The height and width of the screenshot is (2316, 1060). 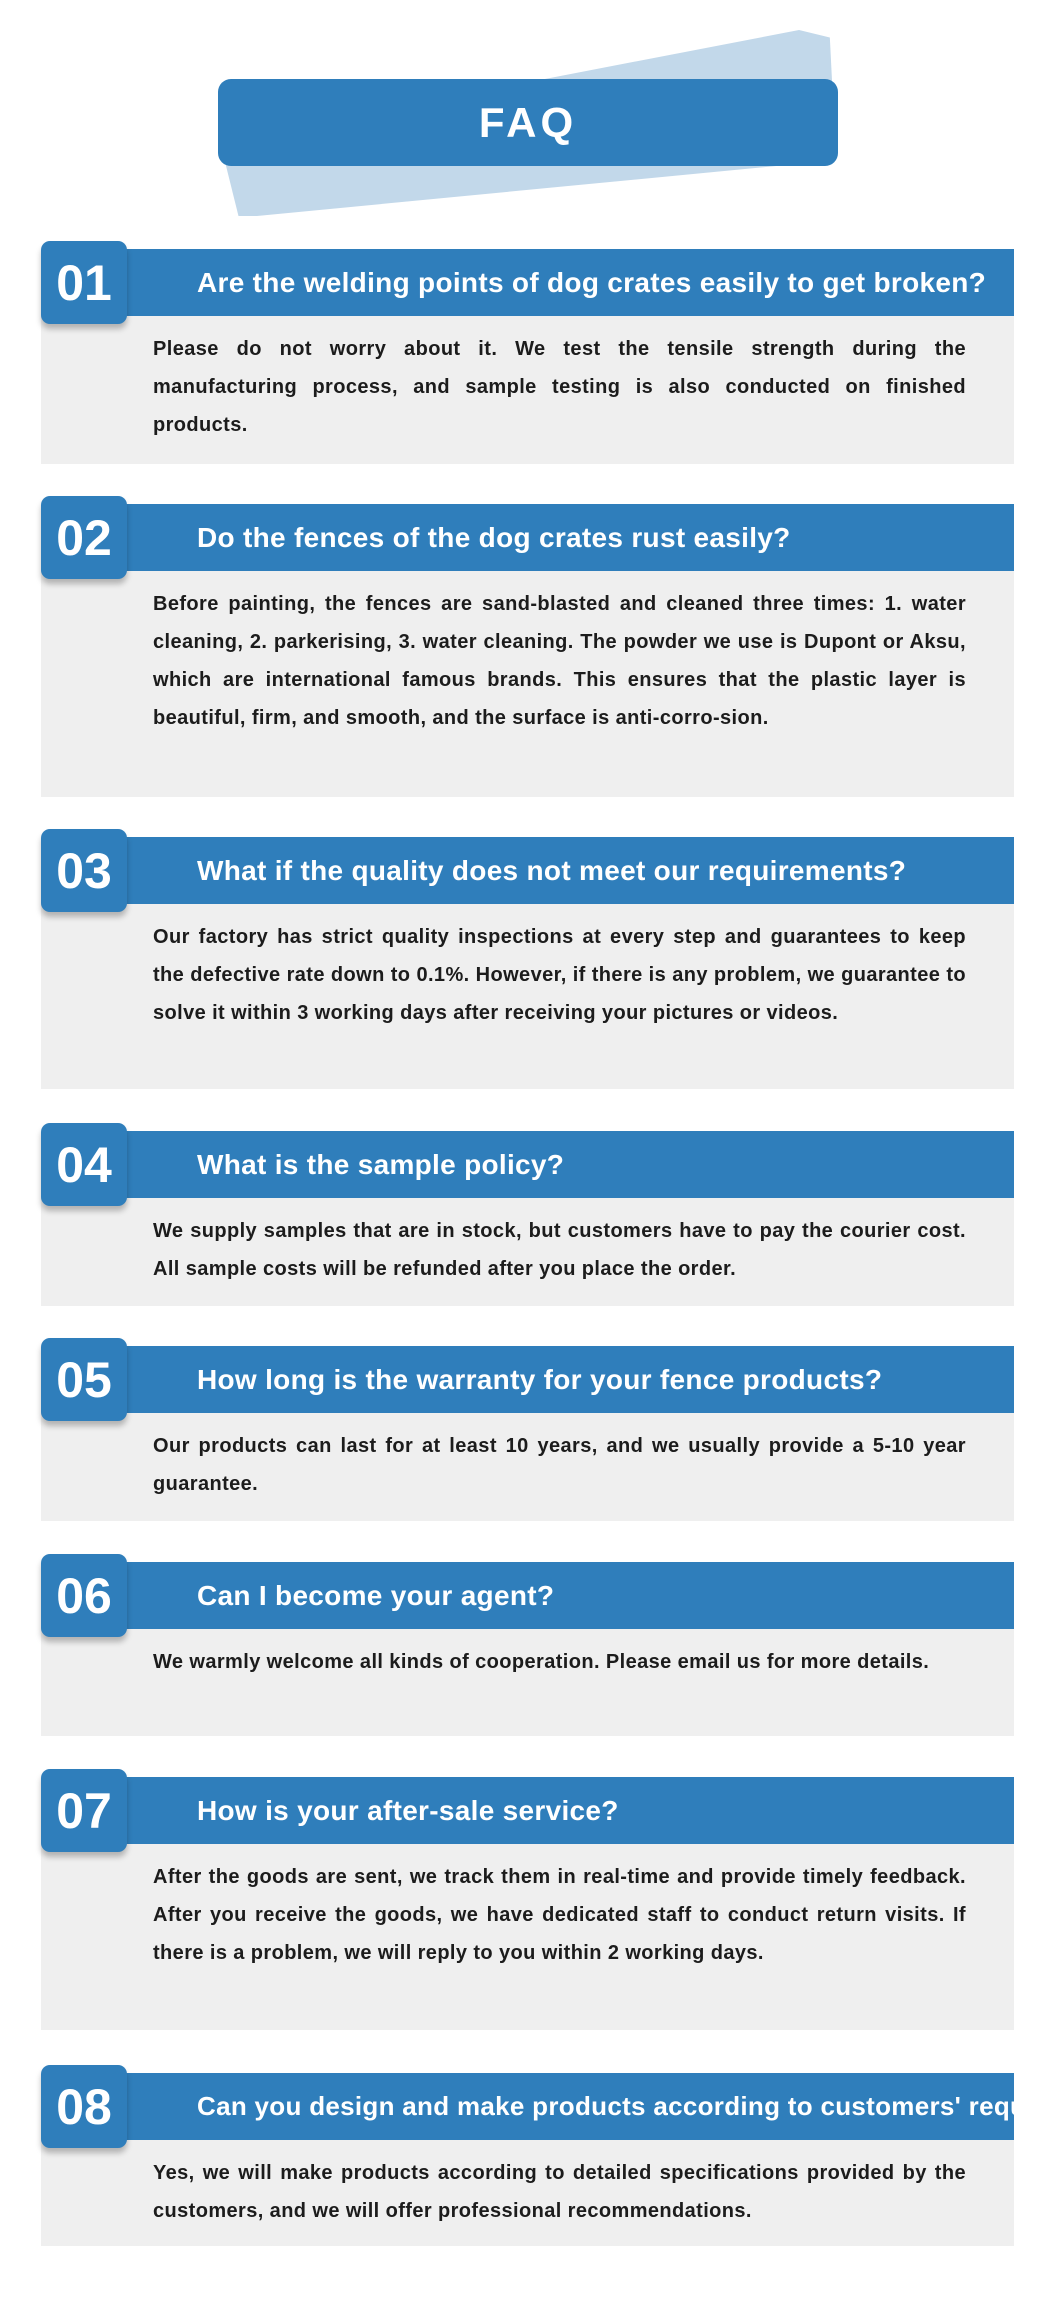 I want to click on faq-number: 08, so click(x=84, y=2106).